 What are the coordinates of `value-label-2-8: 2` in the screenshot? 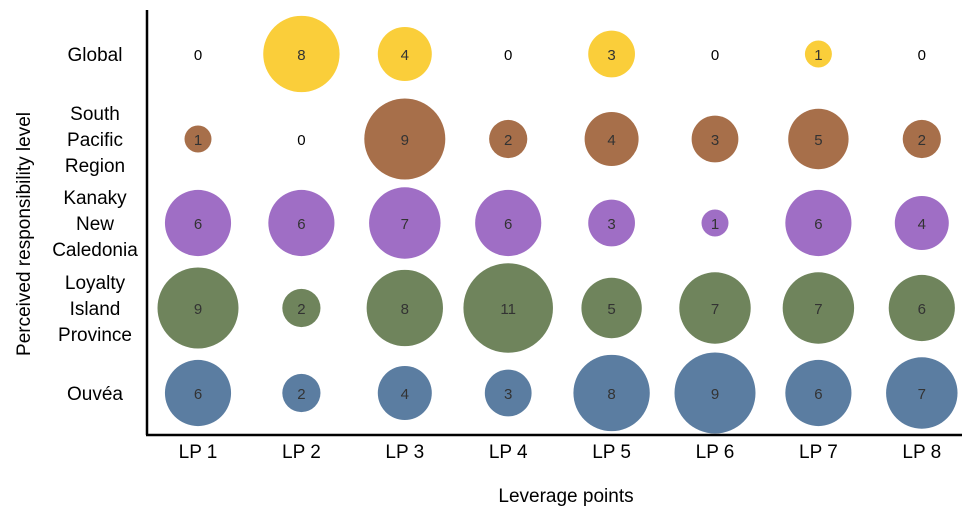 It's located at (922, 140).